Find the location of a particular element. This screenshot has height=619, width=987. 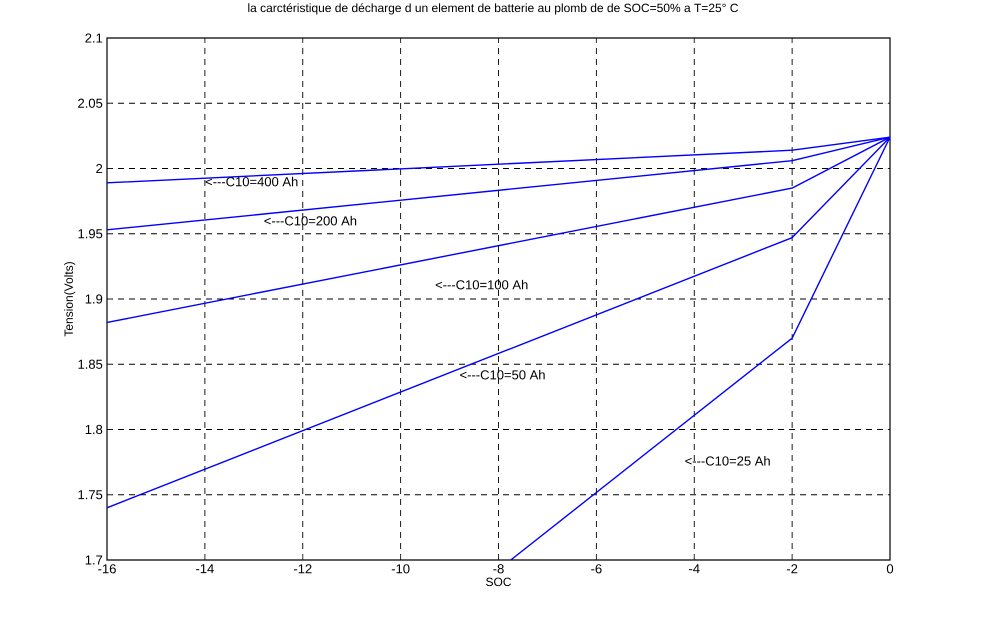

annotation: <---C10=100 Ah is located at coordinates (482, 285).